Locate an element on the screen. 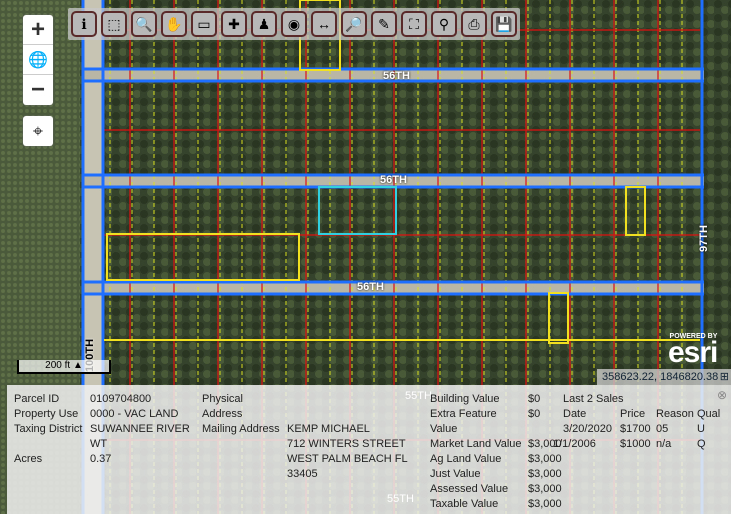  globe-home-button: 🌐 is located at coordinates (38, 60).